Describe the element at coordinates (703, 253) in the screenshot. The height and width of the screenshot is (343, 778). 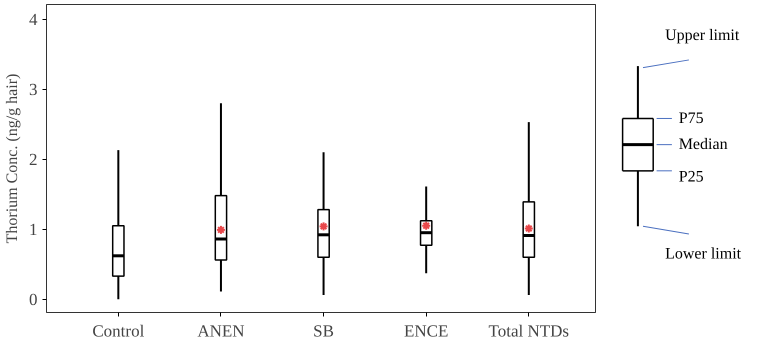
I see `text: Lower limit` at that location.